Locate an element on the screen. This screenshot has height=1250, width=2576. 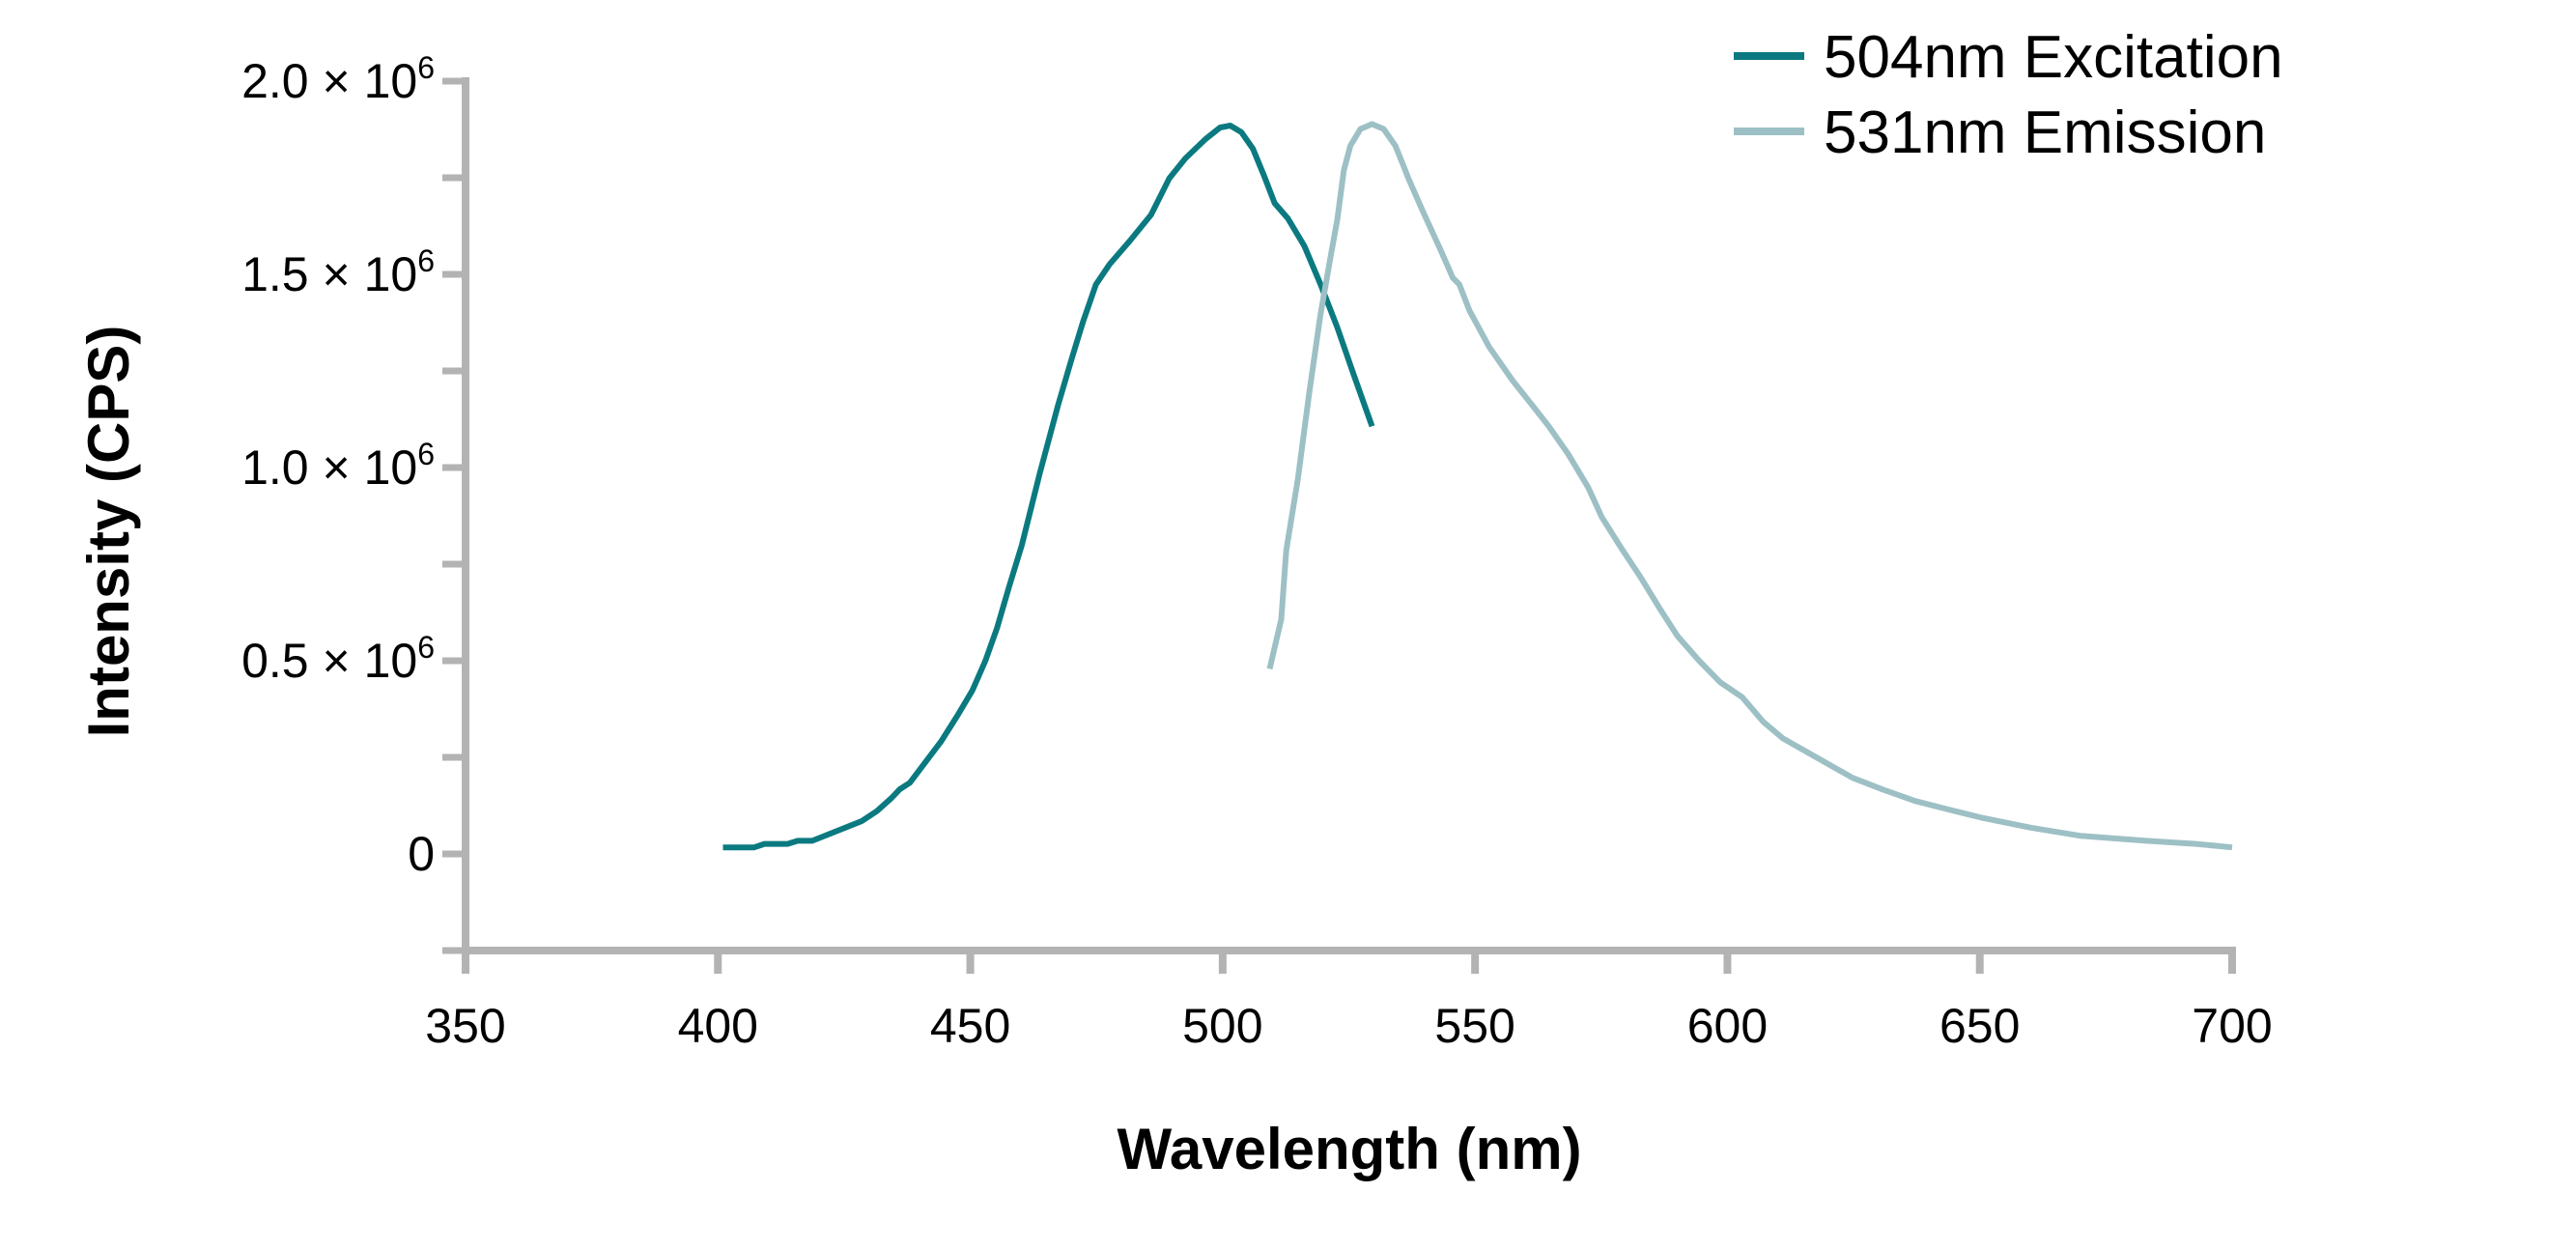
x-tick-label: 350 is located at coordinates (465, 1026).